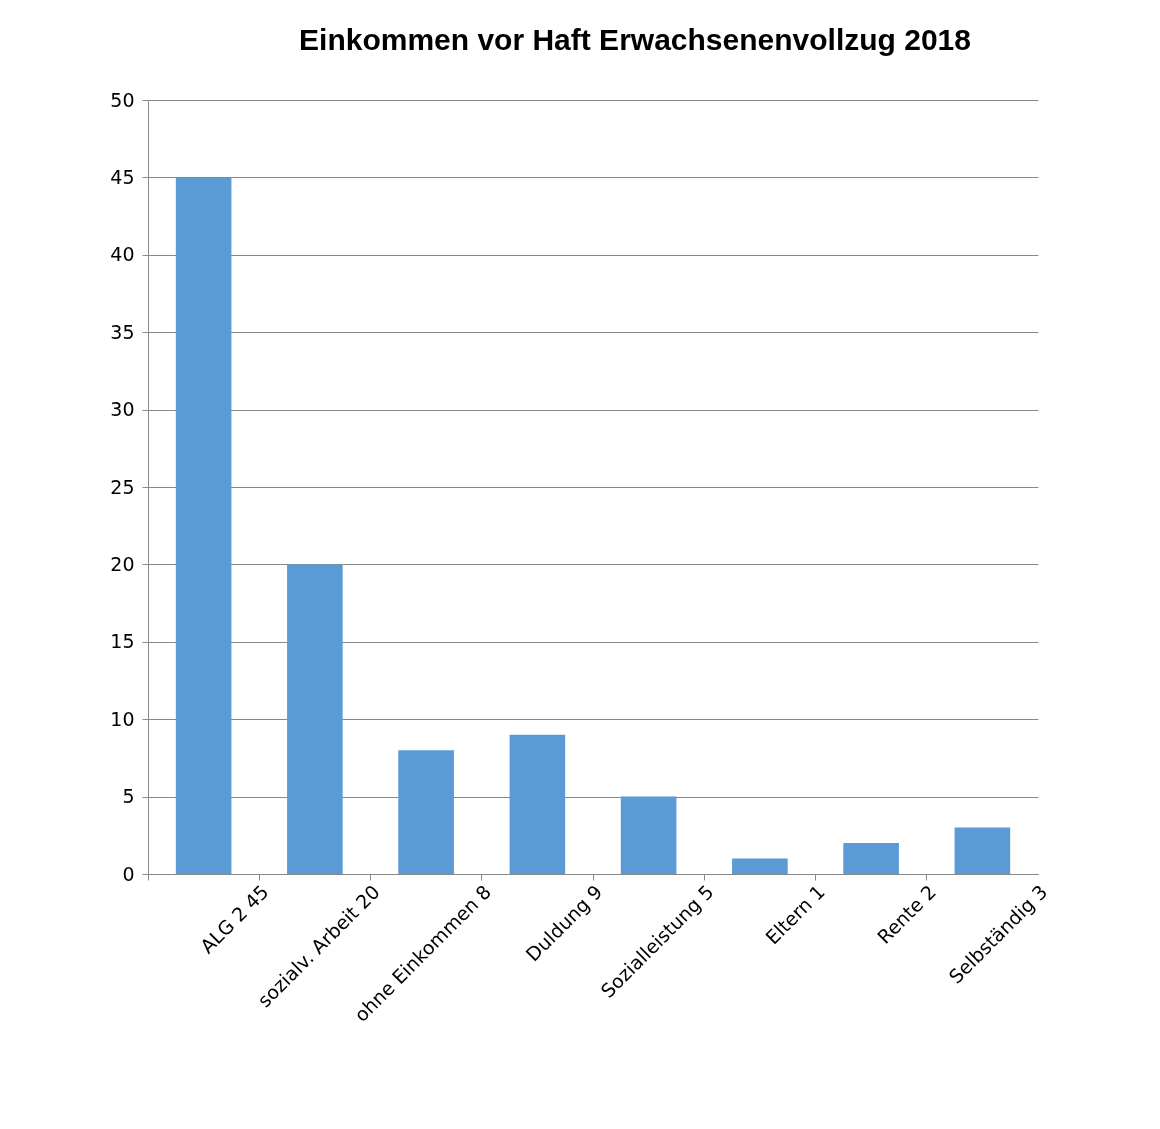  Describe the element at coordinates (122, 99) in the screenshot. I see `y-tick-label: 50` at that location.